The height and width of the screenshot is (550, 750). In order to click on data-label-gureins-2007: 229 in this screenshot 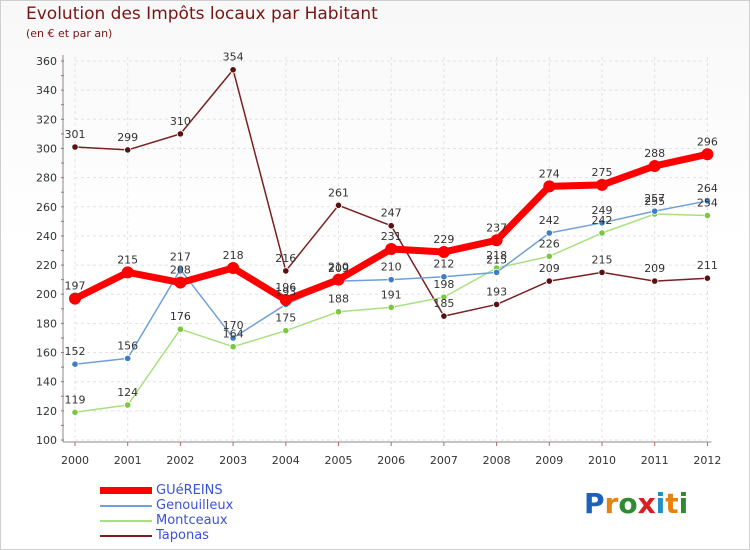, I will do `click(443, 239)`.